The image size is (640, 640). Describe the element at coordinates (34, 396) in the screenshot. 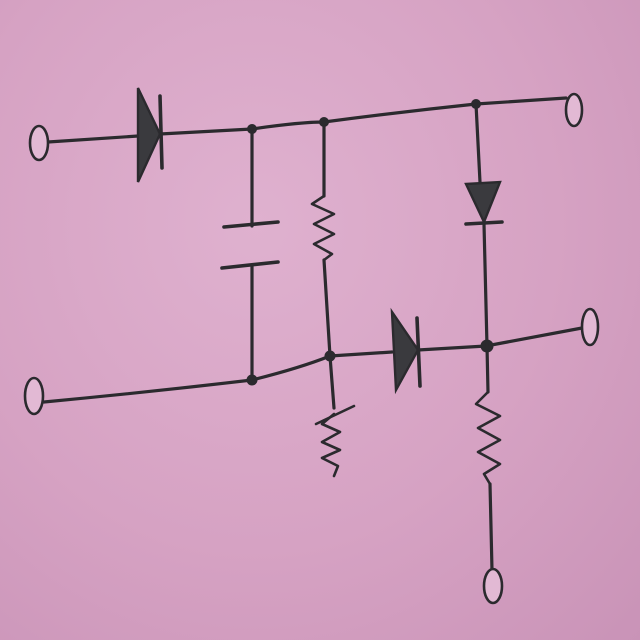

I see `terminal-bottom-left` at that location.